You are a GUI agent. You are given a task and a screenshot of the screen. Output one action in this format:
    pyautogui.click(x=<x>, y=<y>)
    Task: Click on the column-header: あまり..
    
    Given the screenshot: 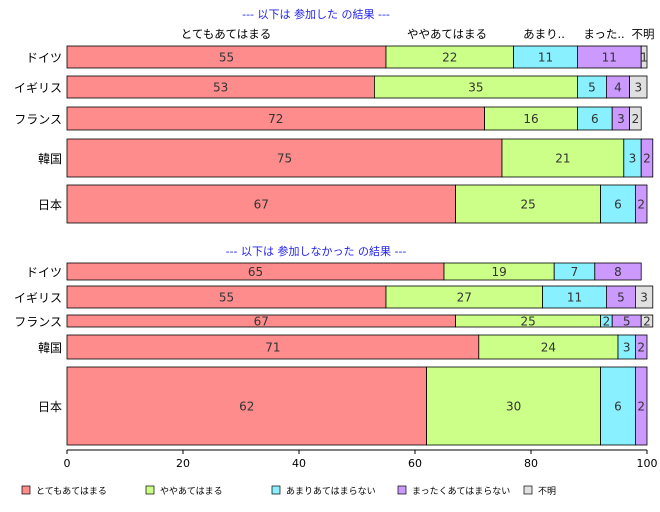 What is the action you would take?
    pyautogui.click(x=544, y=34)
    